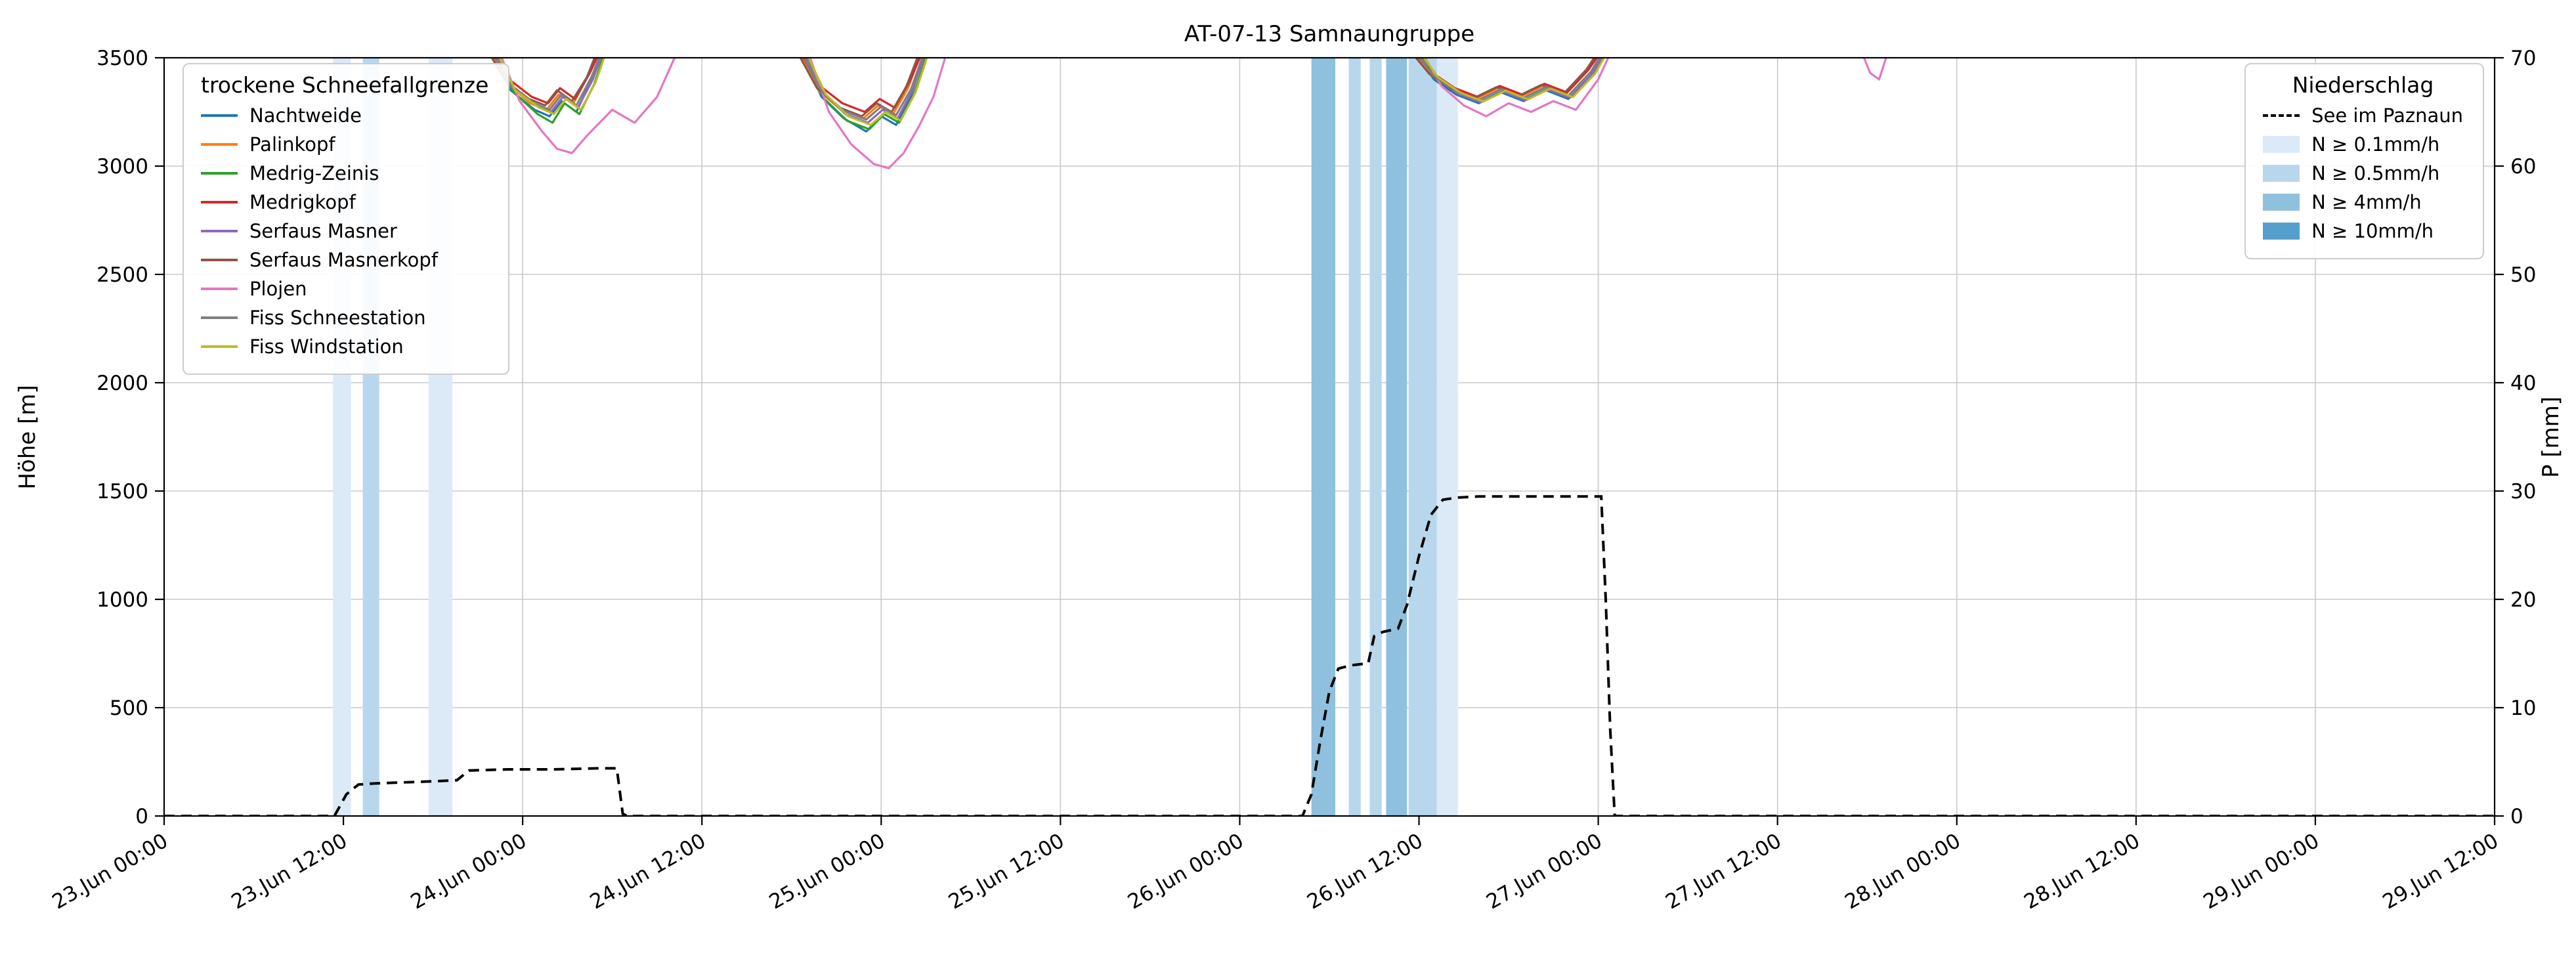  Describe the element at coordinates (1365, 871) in the screenshot. I see `x-tick-label: 26.Jun 12:00` at that location.